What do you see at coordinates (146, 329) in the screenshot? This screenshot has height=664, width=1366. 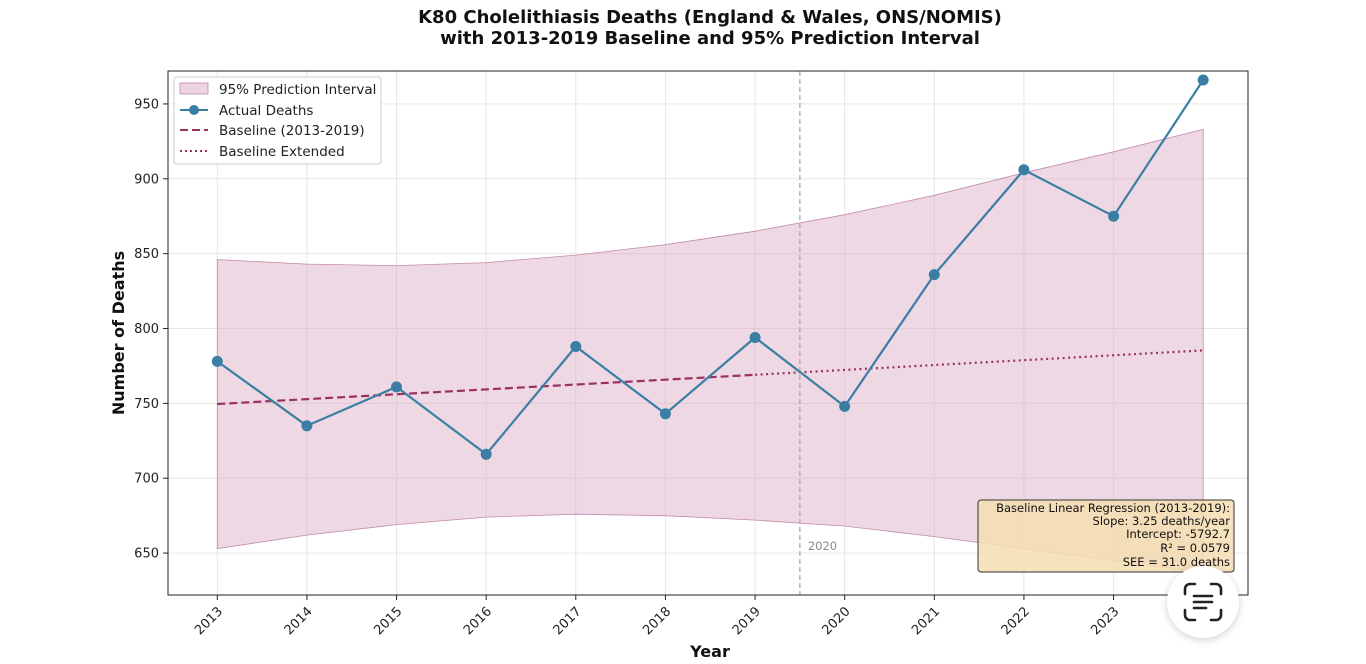 I see `y-tick-label: 800` at bounding box center [146, 329].